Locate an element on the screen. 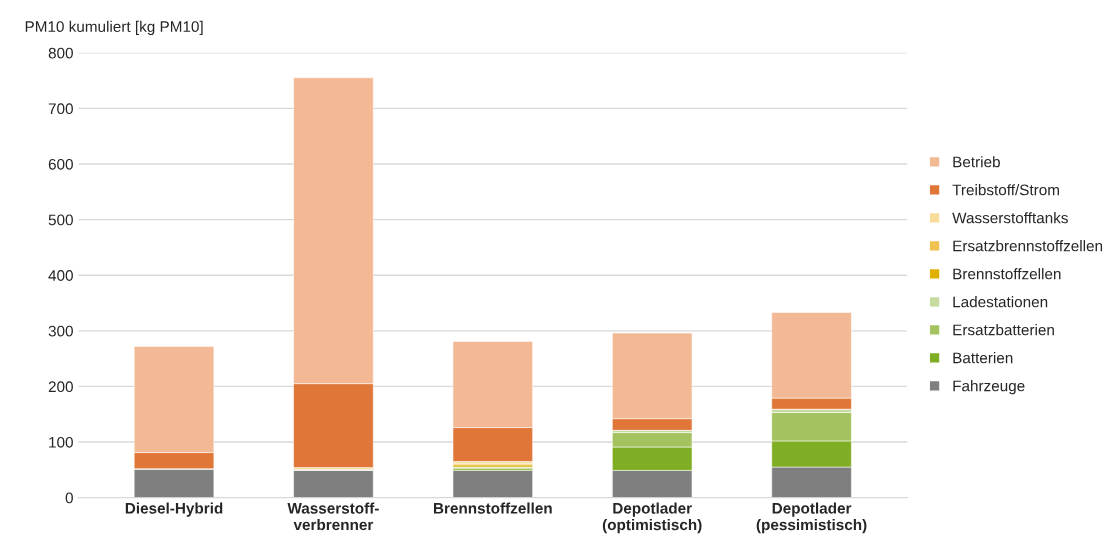  y-tick-label: 700 is located at coordinates (60, 109).